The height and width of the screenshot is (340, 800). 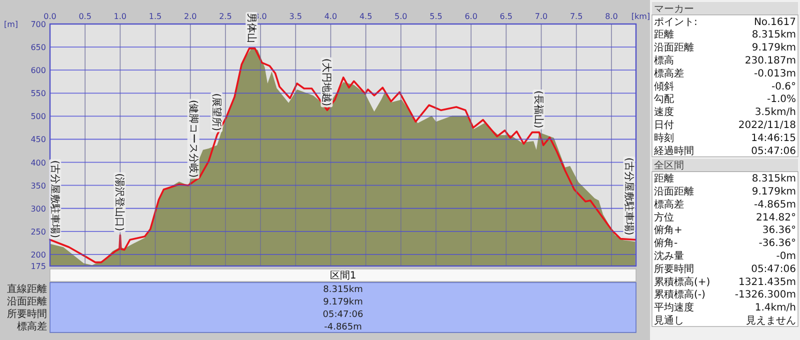 What do you see at coordinates (725, 22) in the screenshot?
I see `text: ポイント: No.1617` at bounding box center [725, 22].